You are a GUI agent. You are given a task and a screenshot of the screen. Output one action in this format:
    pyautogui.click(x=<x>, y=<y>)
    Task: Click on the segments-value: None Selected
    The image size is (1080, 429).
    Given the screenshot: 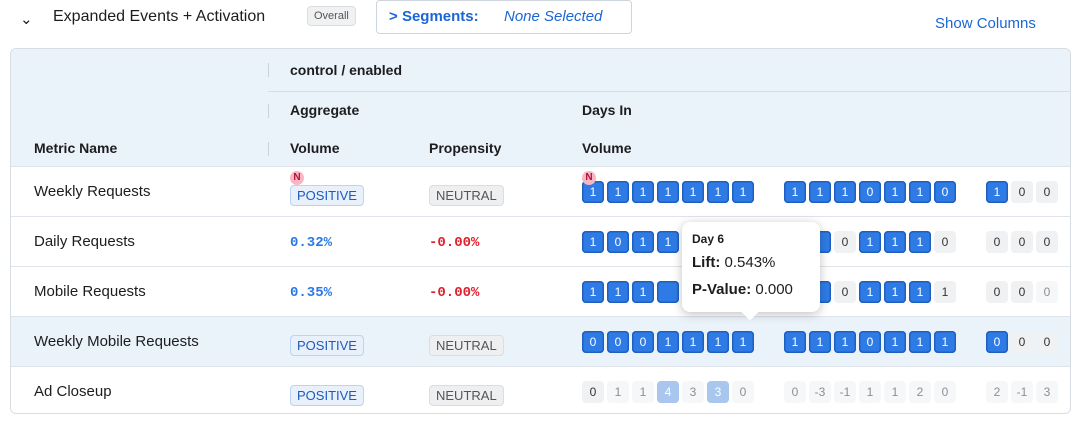 What is the action you would take?
    pyautogui.click(x=553, y=16)
    